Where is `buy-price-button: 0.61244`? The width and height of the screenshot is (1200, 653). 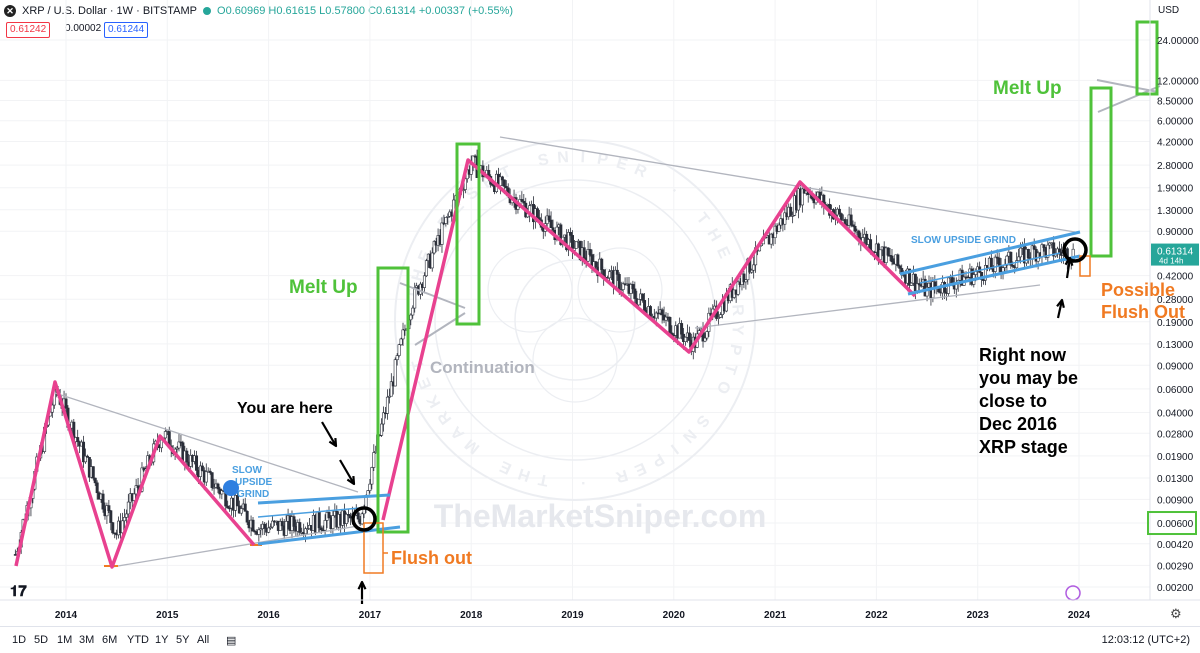 buy-price-button: 0.61244 is located at coordinates (126, 30).